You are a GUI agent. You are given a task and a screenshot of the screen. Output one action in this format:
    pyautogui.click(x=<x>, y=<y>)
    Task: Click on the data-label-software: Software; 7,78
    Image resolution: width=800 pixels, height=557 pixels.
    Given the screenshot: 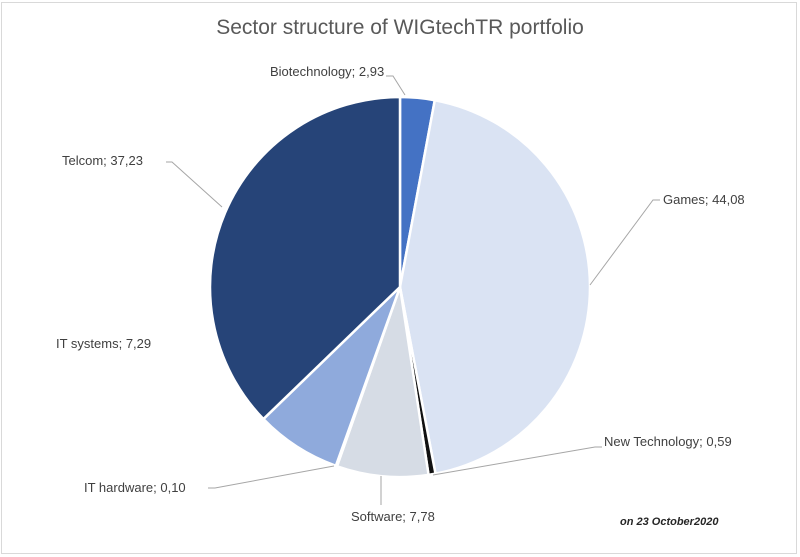 What is the action you would take?
    pyautogui.click(x=393, y=516)
    